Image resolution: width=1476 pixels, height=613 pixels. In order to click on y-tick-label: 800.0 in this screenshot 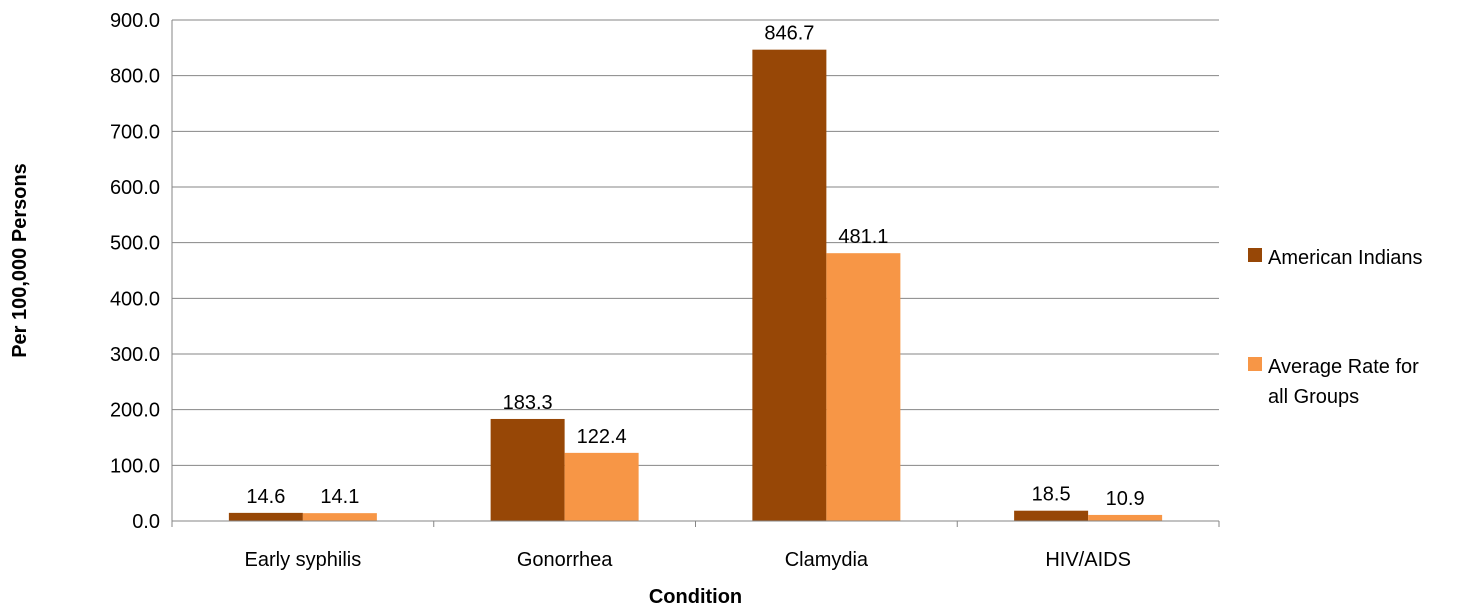, I will do `click(135, 77)`.